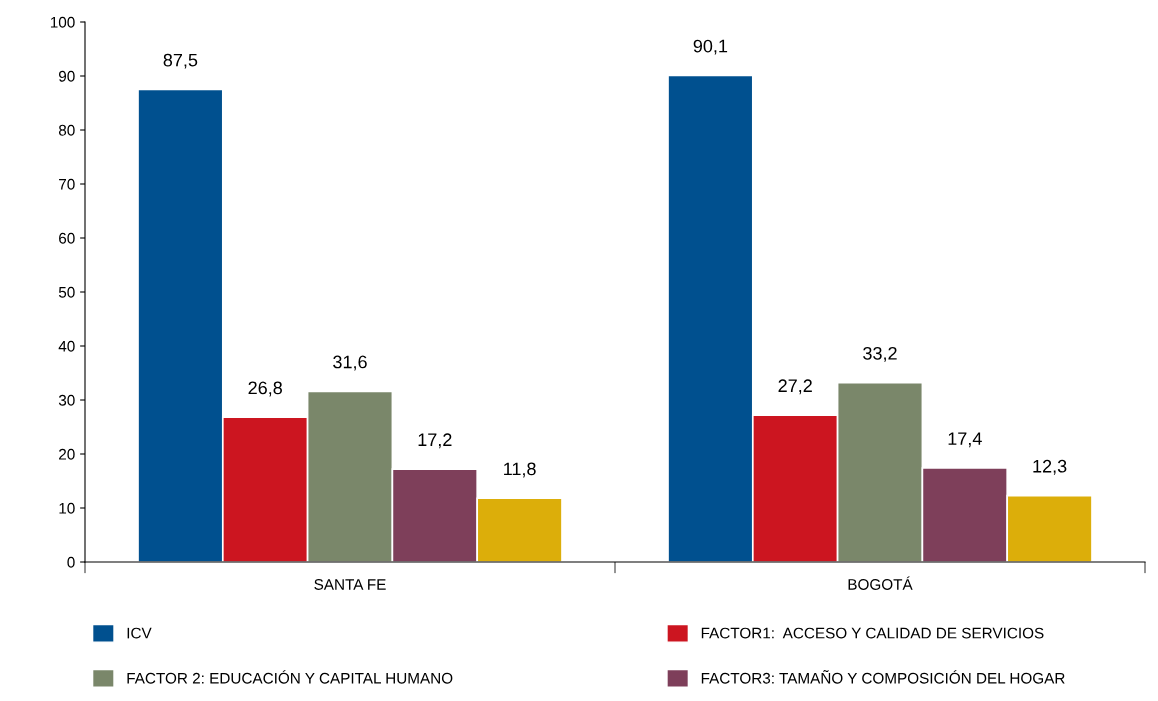 The height and width of the screenshot is (701, 1158). I want to click on legend-label: FACTOR1: ACCESO Y CALIDAD DE SERVICIOS, so click(872, 633).